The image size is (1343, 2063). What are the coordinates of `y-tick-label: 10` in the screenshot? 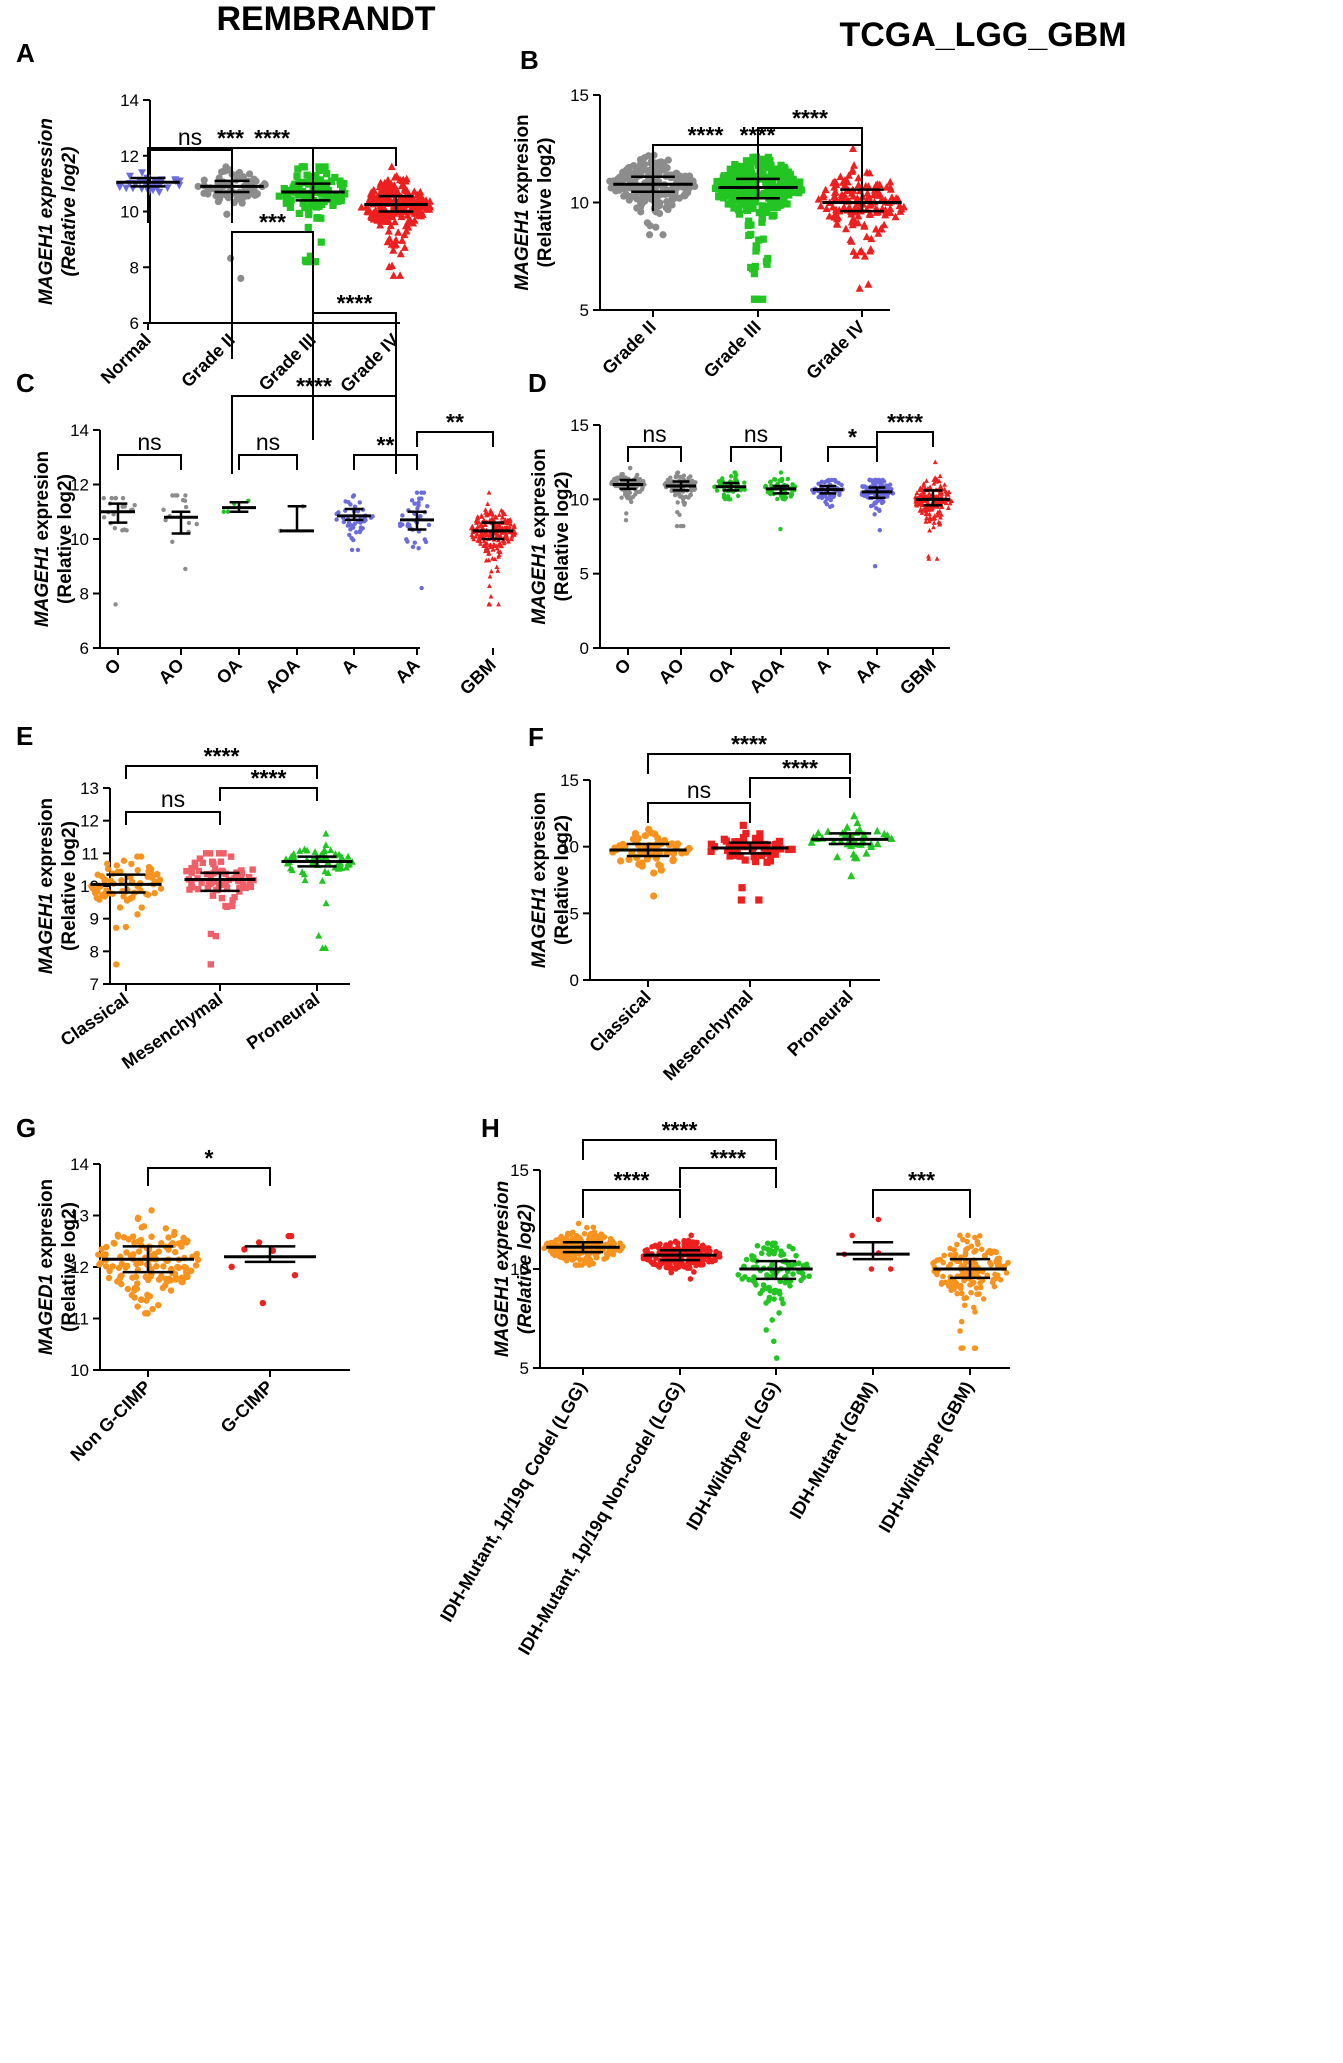 It's located at (129, 212).